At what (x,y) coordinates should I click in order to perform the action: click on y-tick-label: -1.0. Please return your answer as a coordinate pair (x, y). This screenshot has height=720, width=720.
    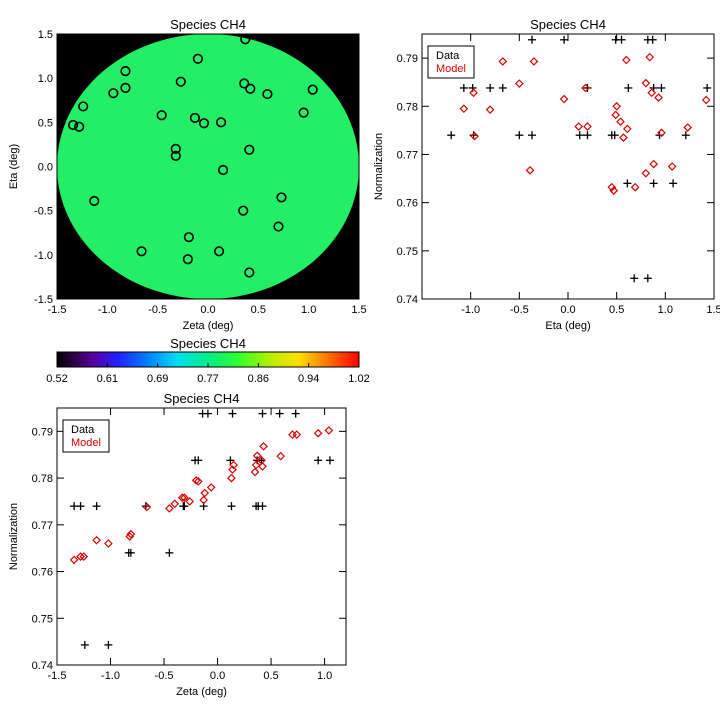
    Looking at the image, I should click on (43, 256).